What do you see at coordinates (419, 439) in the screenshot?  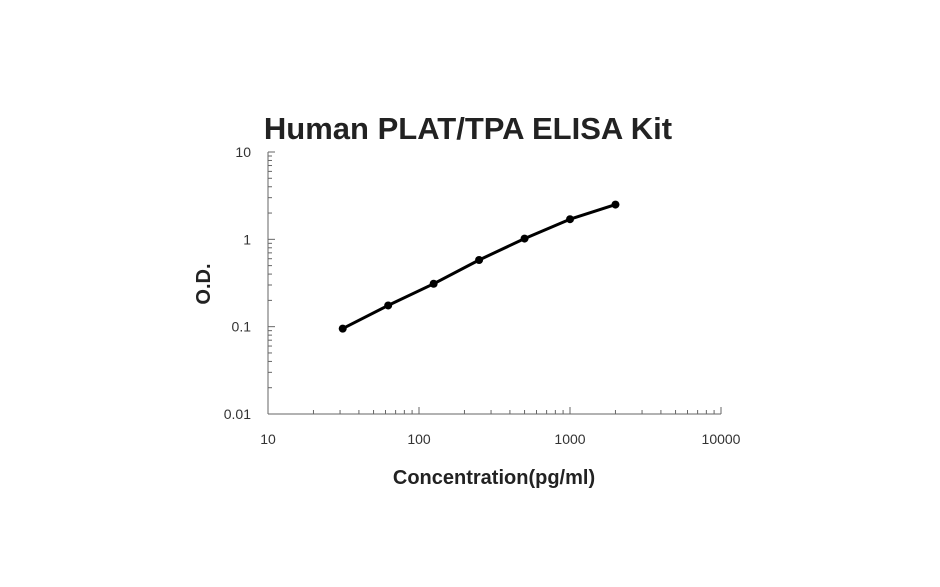 I see `x-tick-label: 100` at bounding box center [419, 439].